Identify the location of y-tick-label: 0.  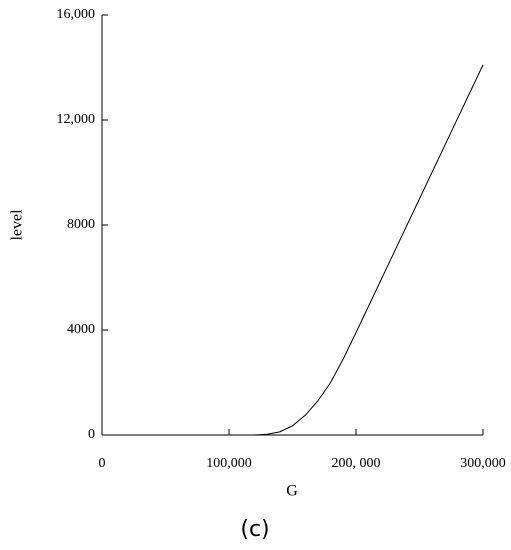
(91, 434).